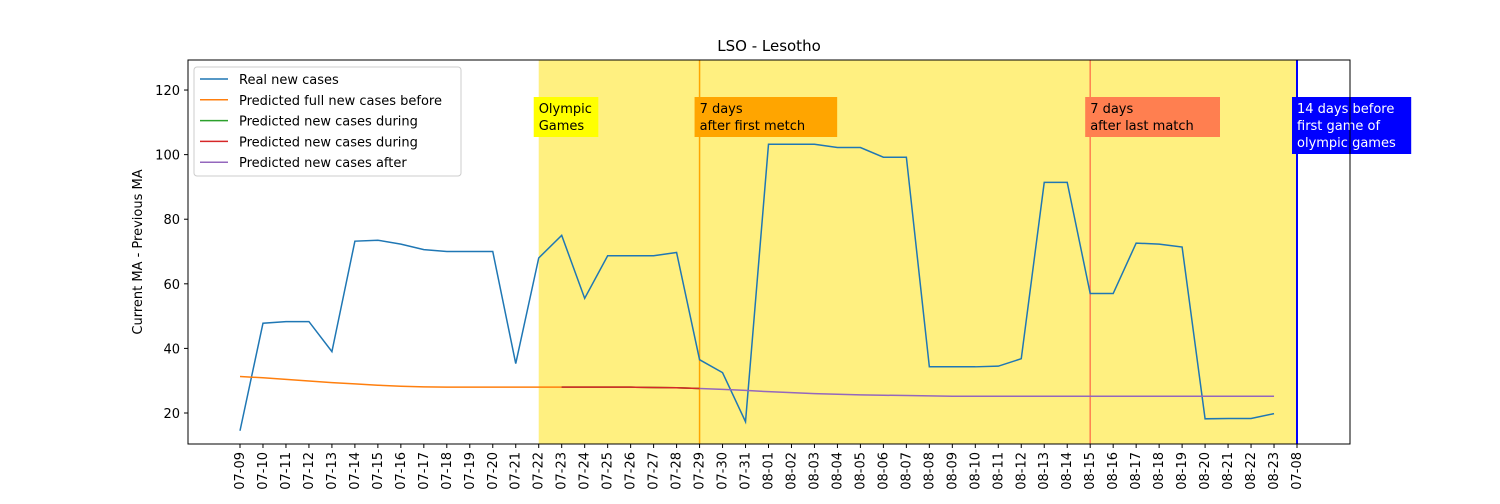 Image resolution: width=1500 pixels, height=504 pixels. I want to click on annotation-text: after last match, so click(1142, 126).